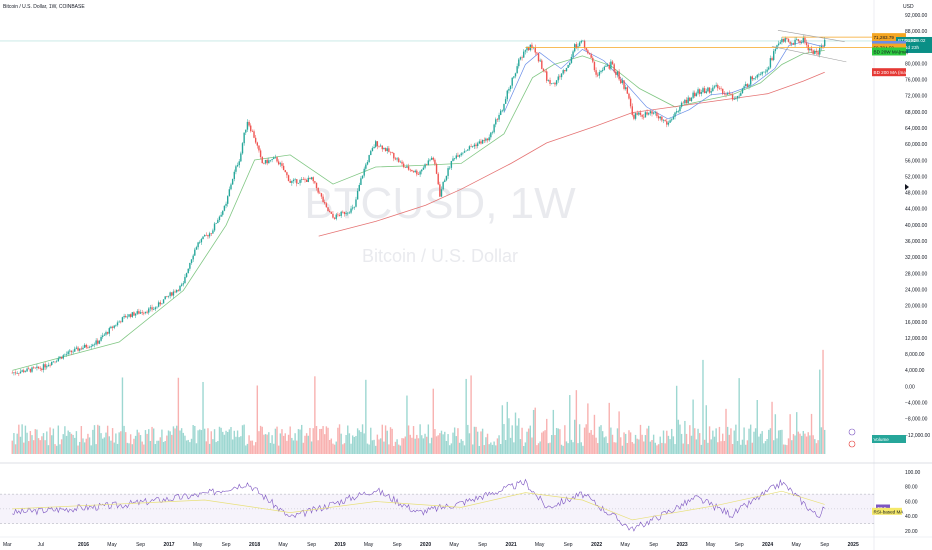 The height and width of the screenshot is (550, 932). I want to click on pane-close-icon, so click(852, 444).